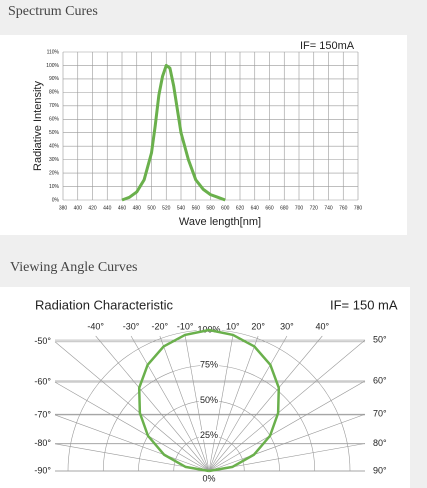 This screenshot has height=488, width=427. Describe the element at coordinates (209, 365) in the screenshot. I see `r-tick-label: 75%` at that location.